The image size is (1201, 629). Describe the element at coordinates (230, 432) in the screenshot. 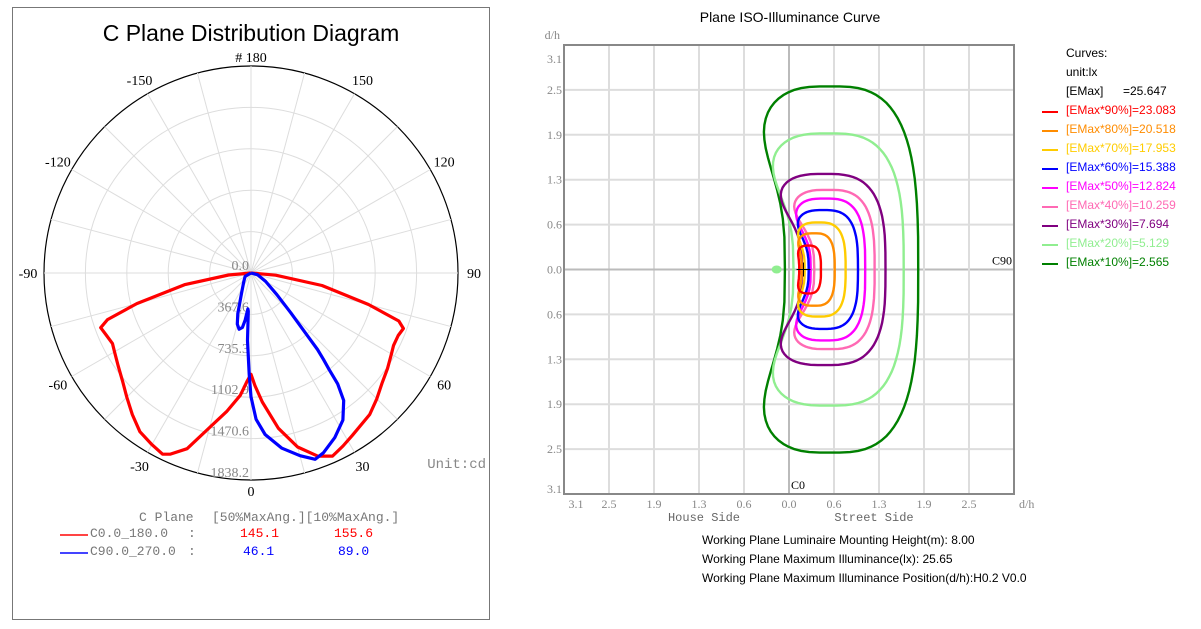

I see `polar-radial-label: 1470.6` at that location.